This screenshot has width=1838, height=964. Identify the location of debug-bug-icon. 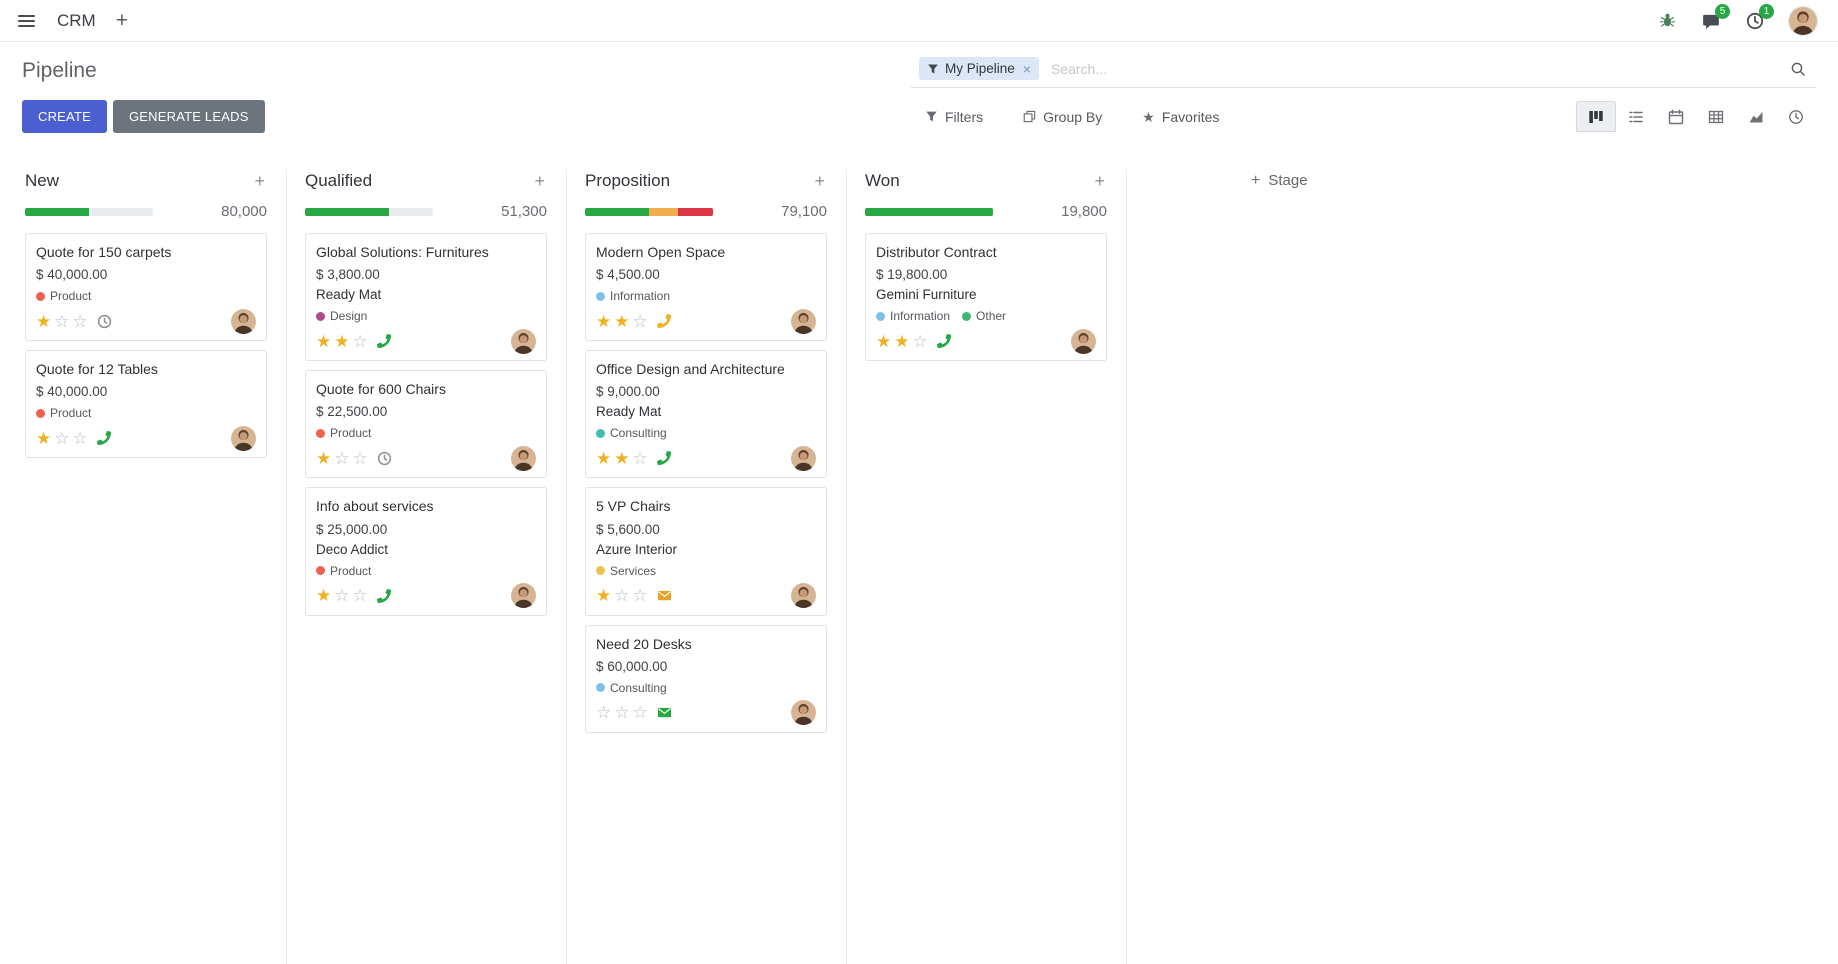
(1667, 20).